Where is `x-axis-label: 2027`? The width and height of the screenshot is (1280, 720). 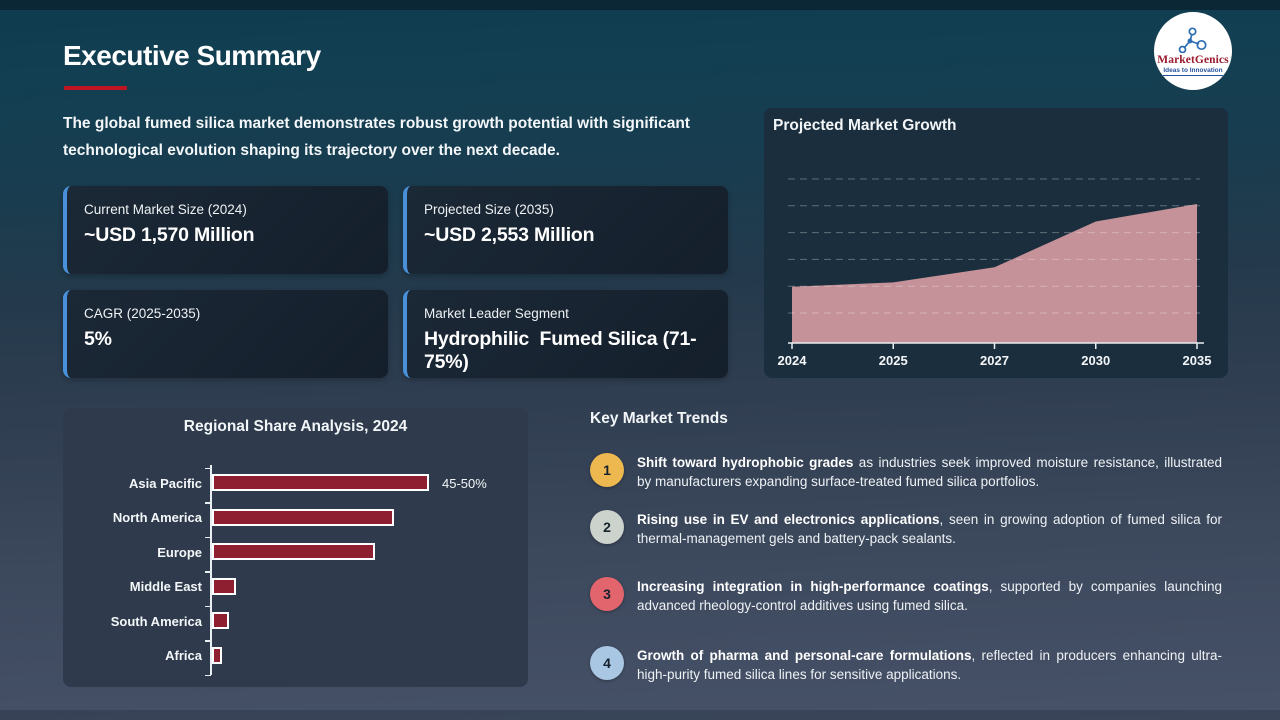 x-axis-label: 2027 is located at coordinates (994, 360).